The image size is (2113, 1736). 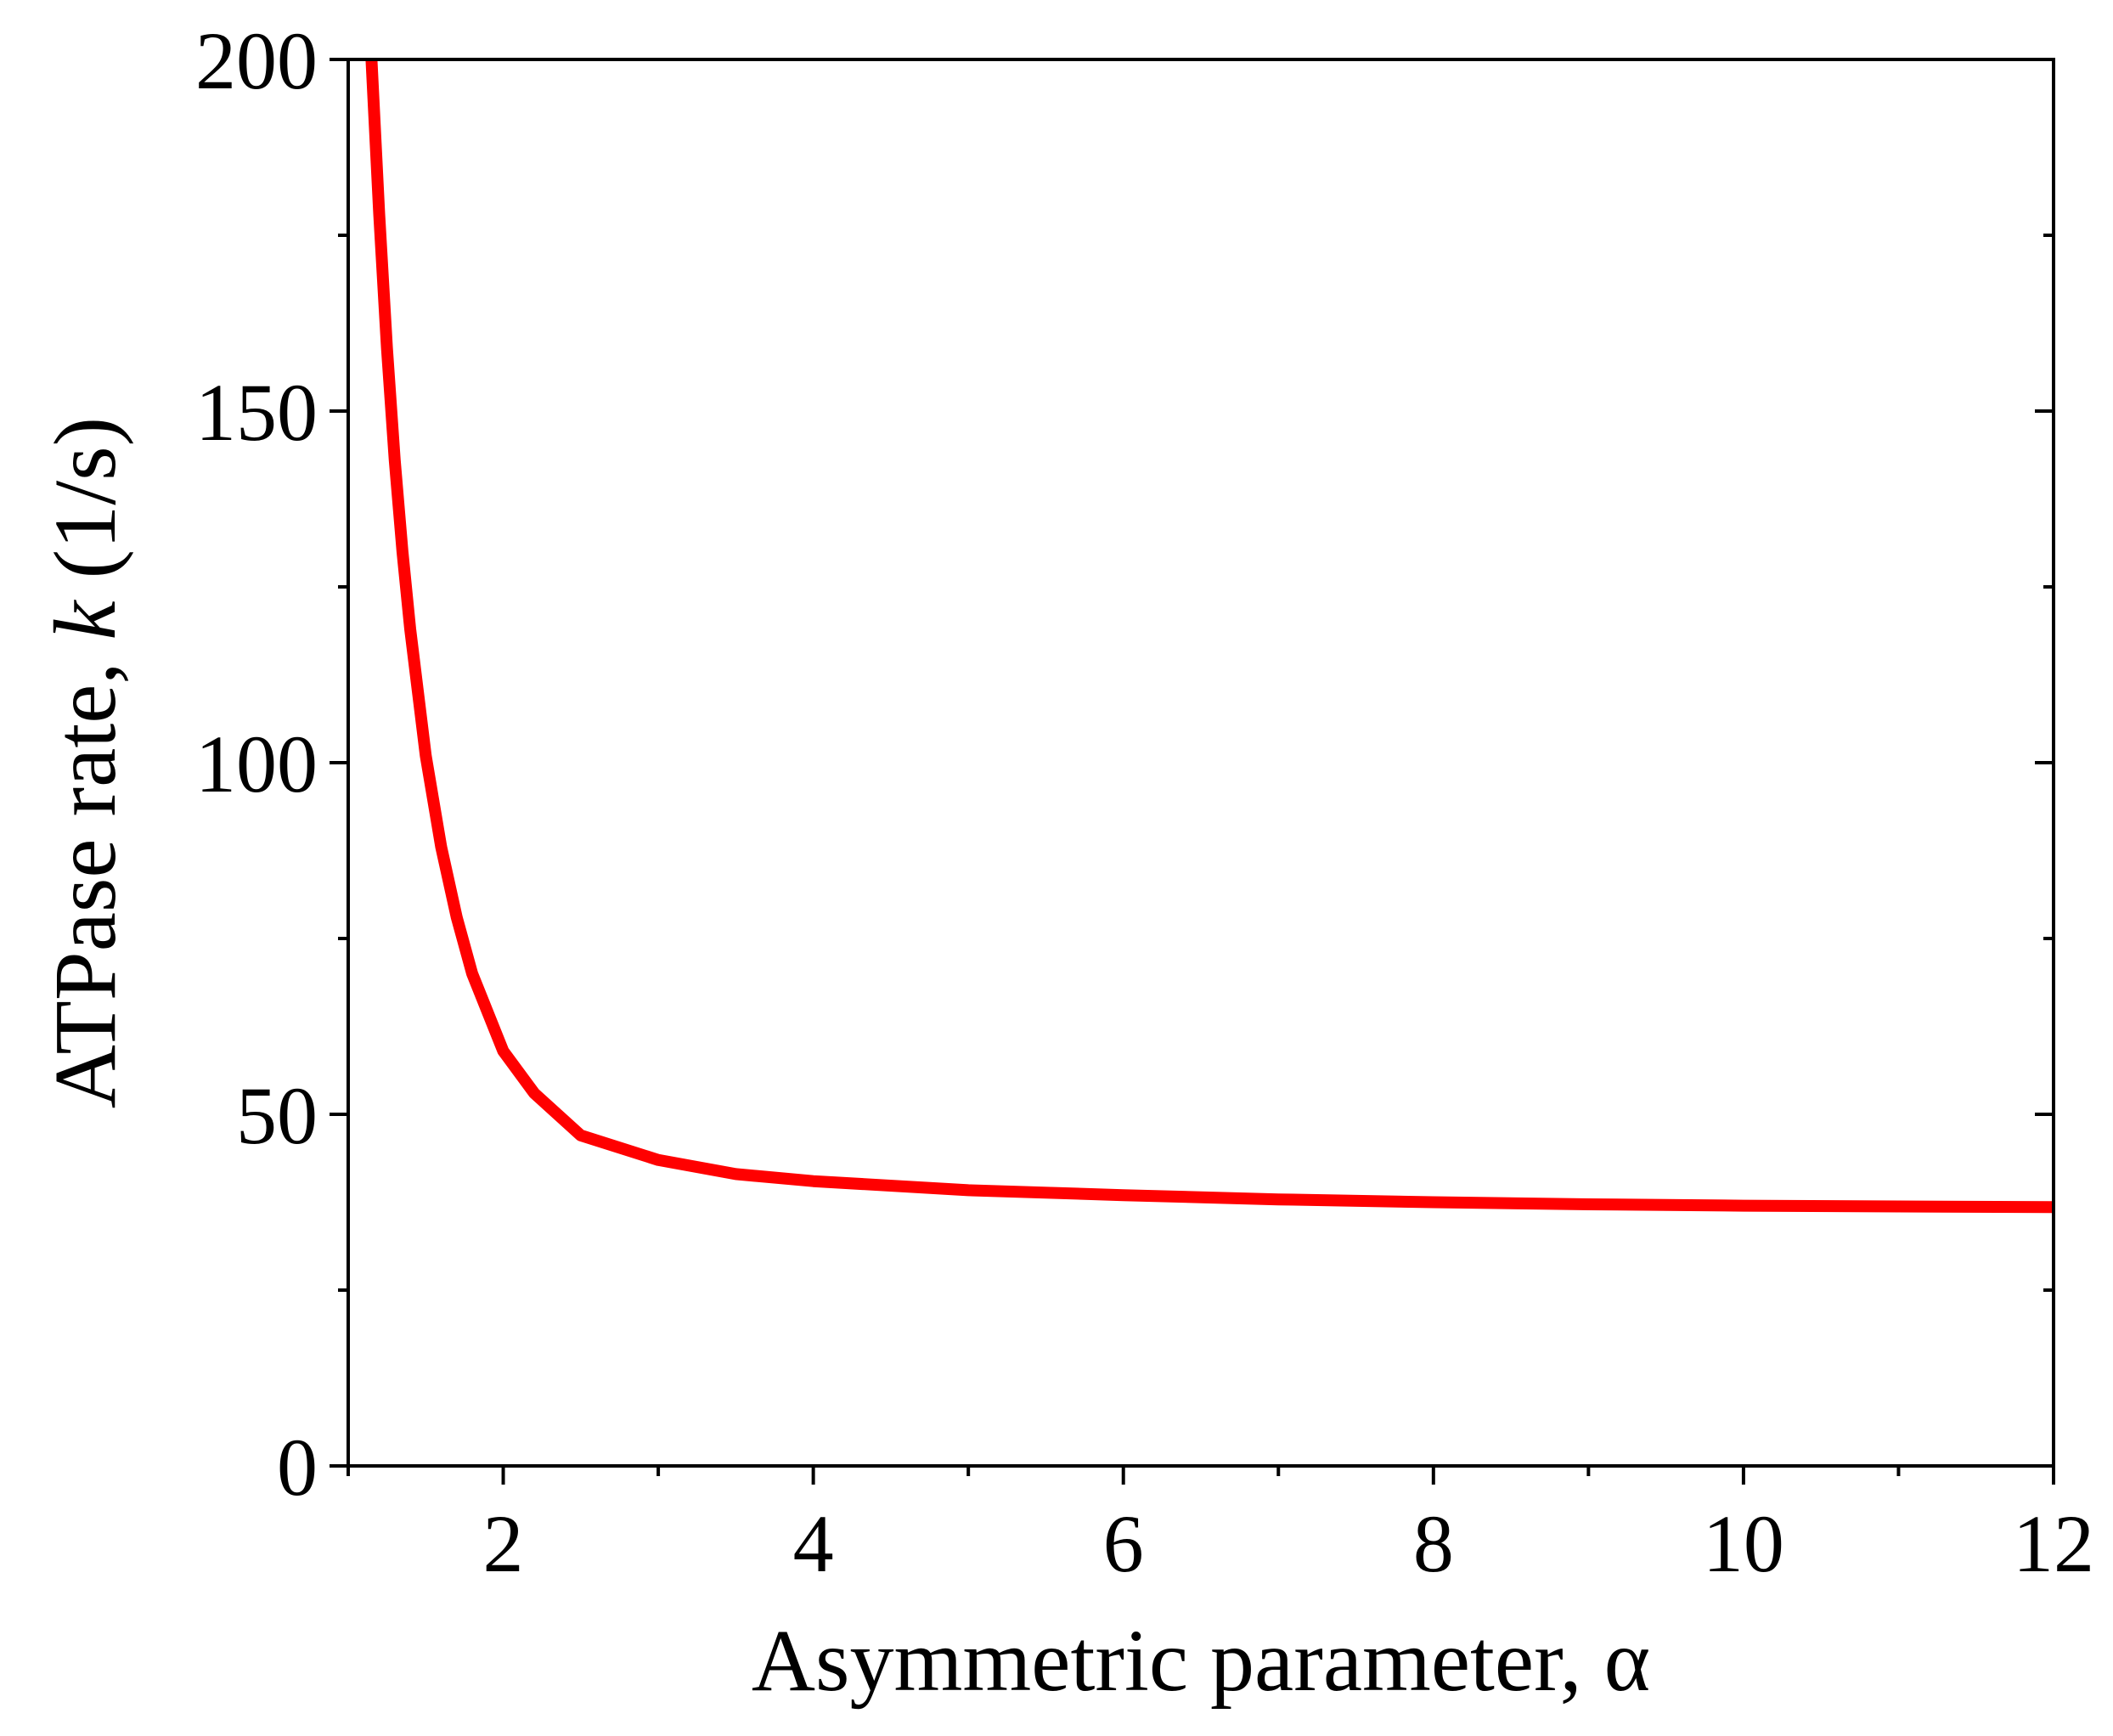 What do you see at coordinates (1201, 1661) in the screenshot?
I see `x-axis-title: Asymmetric parameter, α` at bounding box center [1201, 1661].